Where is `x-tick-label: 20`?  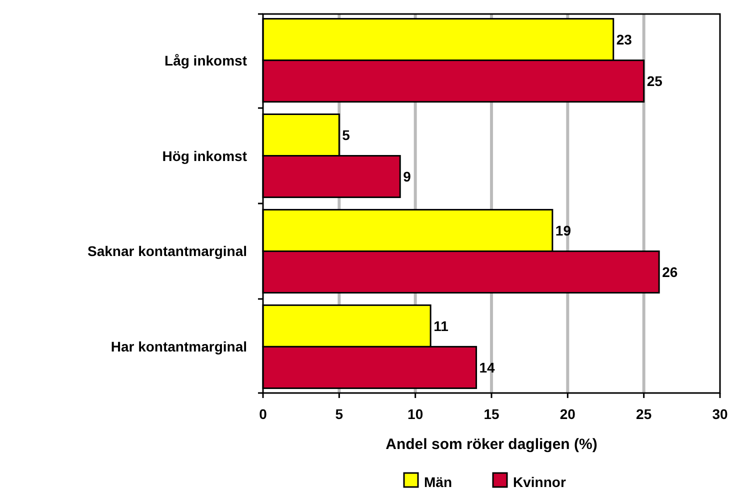
x-tick-label: 20 is located at coordinates (568, 414).